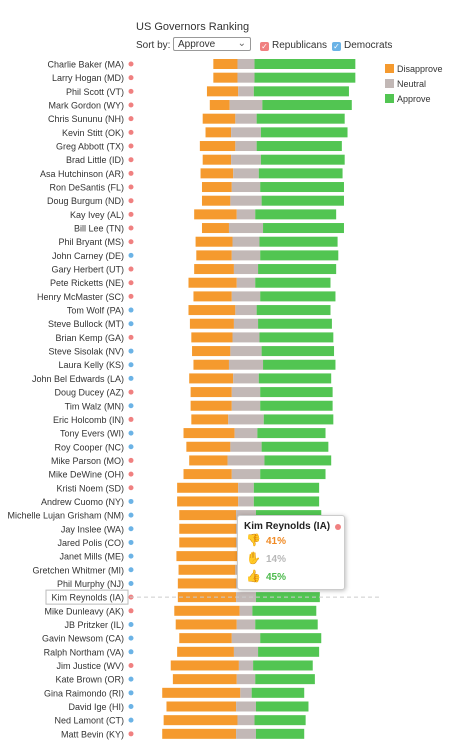  What do you see at coordinates (420, 69) in the screenshot?
I see `legend-label: Disapprove` at bounding box center [420, 69].